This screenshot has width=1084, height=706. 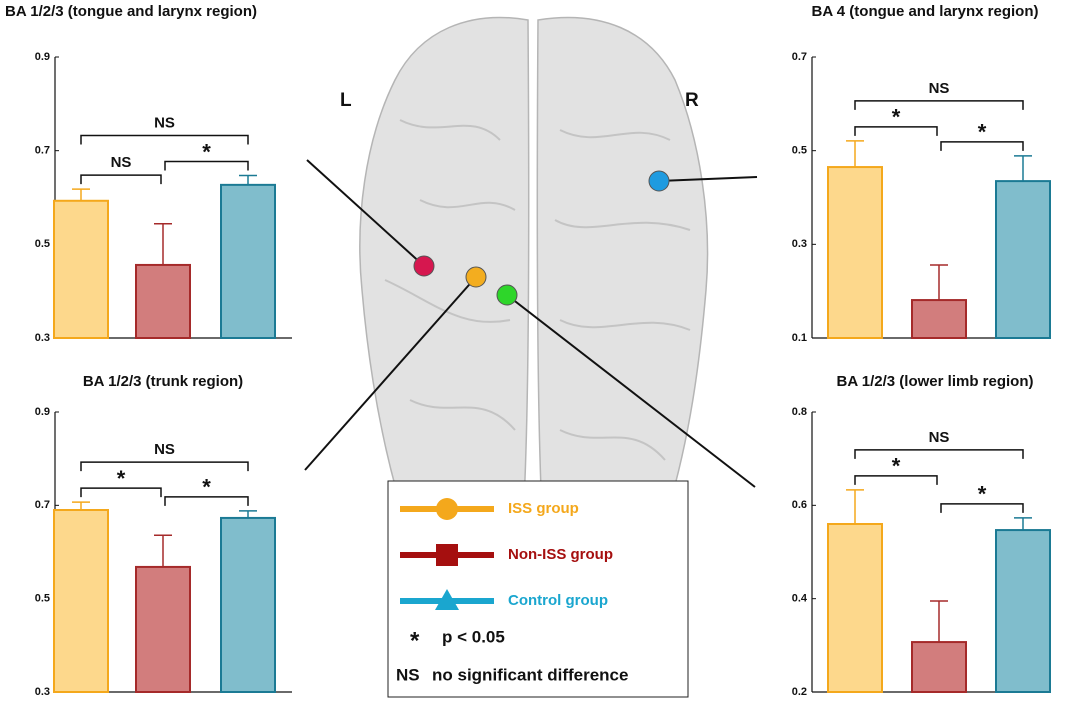 I want to click on legend-note: p < 0.05, so click(x=473, y=636).